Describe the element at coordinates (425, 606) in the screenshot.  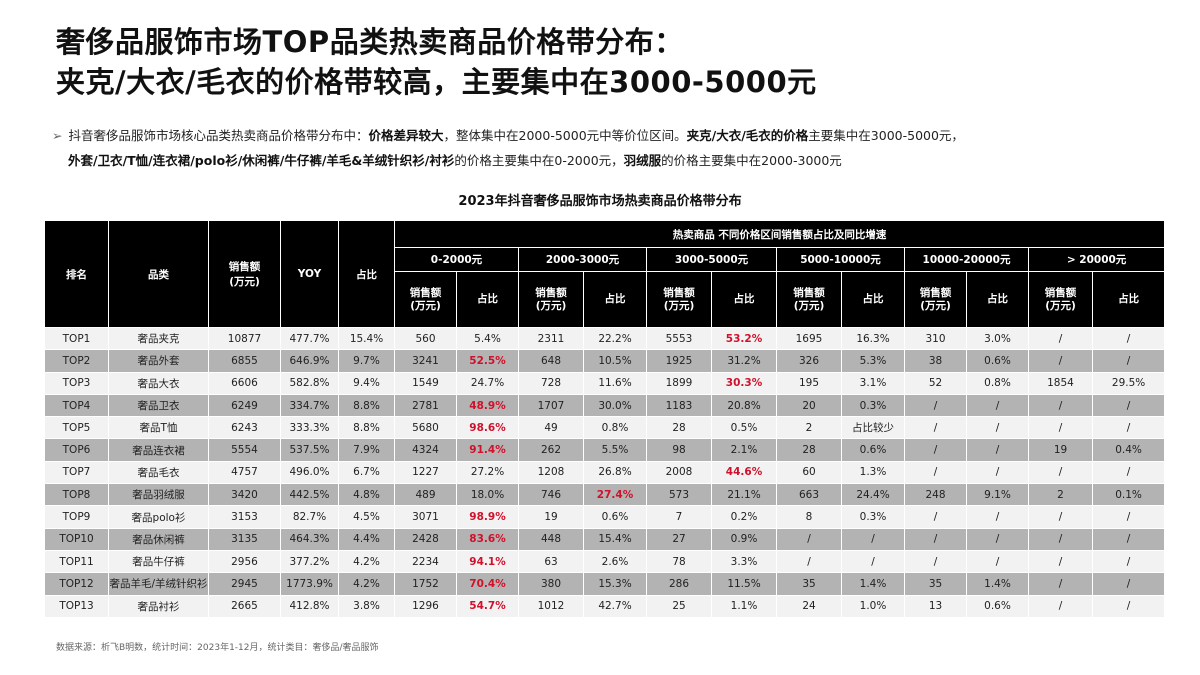
I see `table-cell: 1296` at that location.